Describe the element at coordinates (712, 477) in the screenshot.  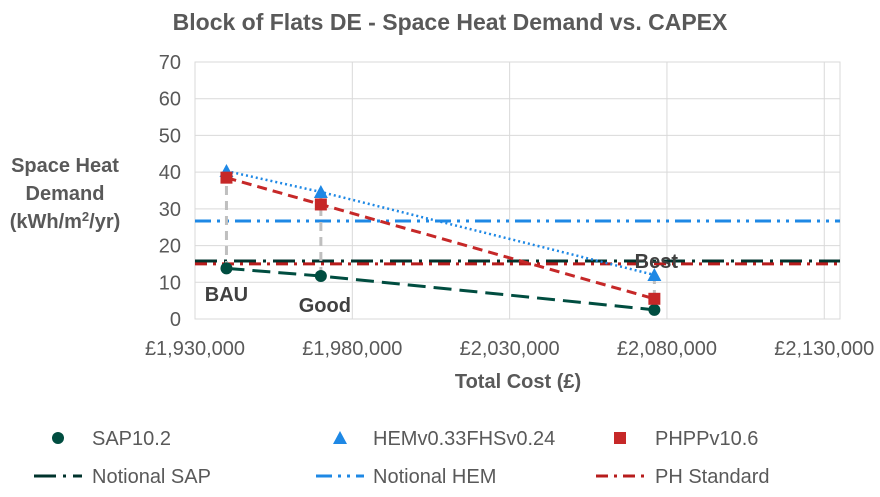
I see `legend-entry-label: PH Standard` at that location.